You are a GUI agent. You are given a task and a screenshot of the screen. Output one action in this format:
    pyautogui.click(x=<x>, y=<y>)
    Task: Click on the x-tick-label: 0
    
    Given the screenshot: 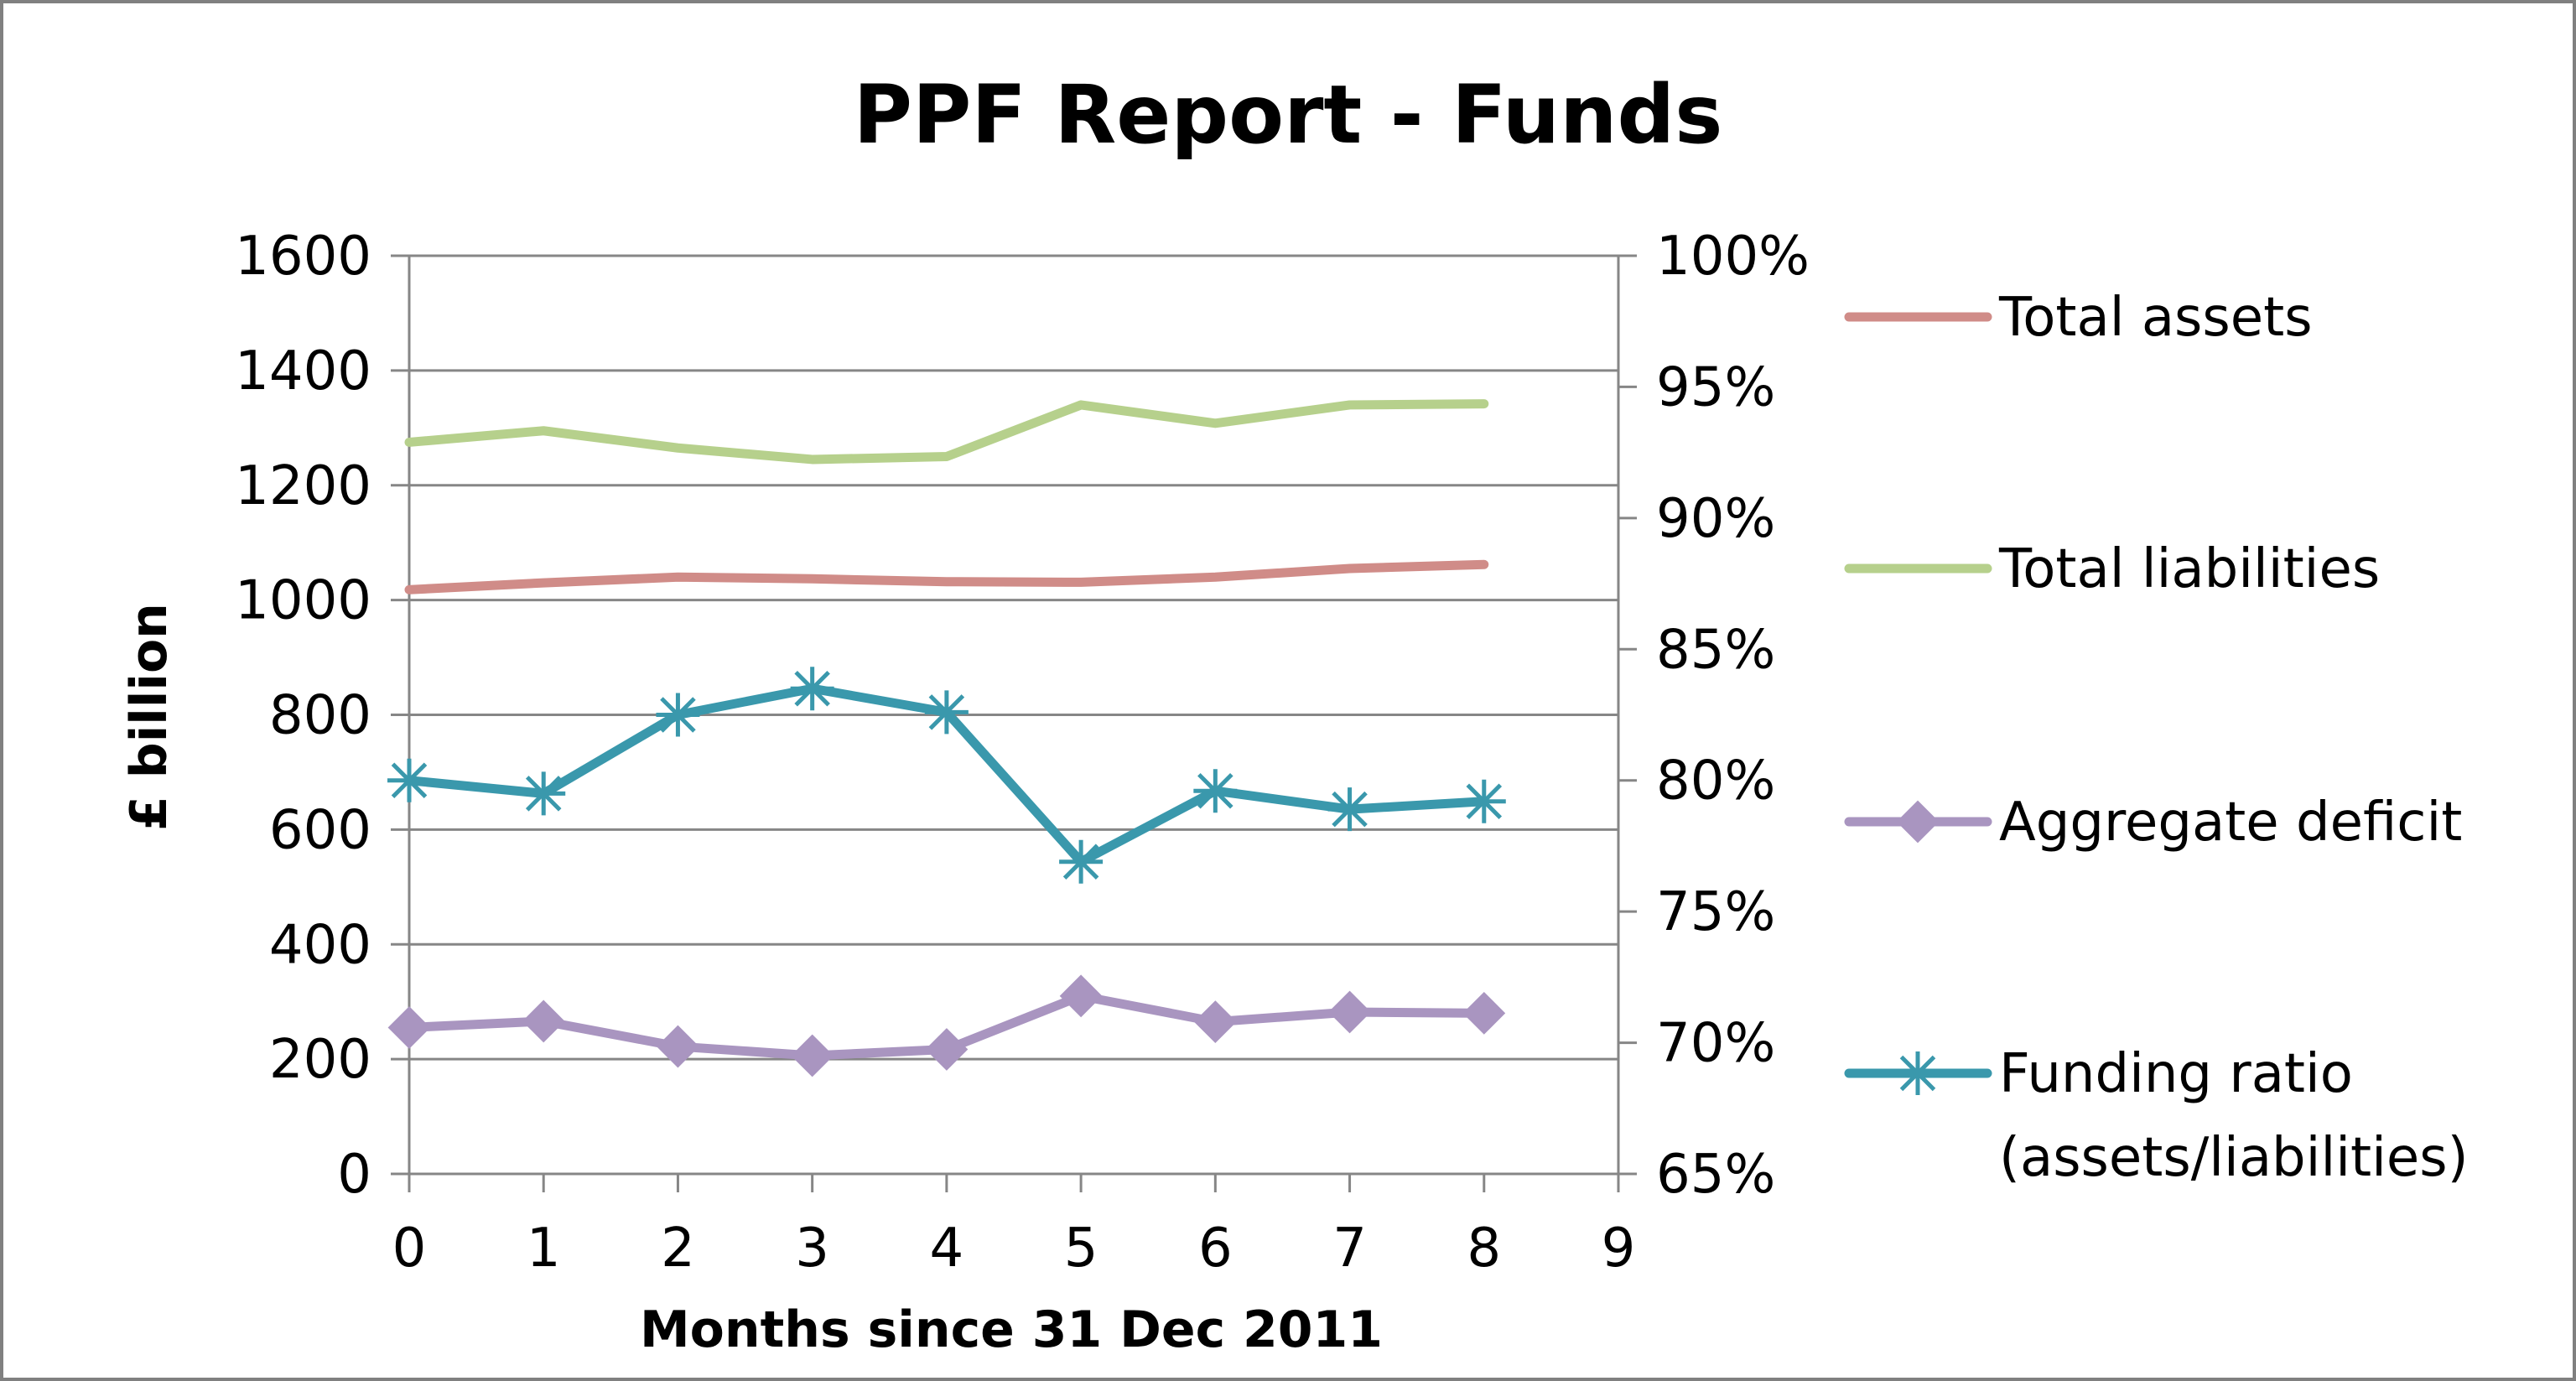 What is the action you would take?
    pyautogui.click(x=409, y=1248)
    